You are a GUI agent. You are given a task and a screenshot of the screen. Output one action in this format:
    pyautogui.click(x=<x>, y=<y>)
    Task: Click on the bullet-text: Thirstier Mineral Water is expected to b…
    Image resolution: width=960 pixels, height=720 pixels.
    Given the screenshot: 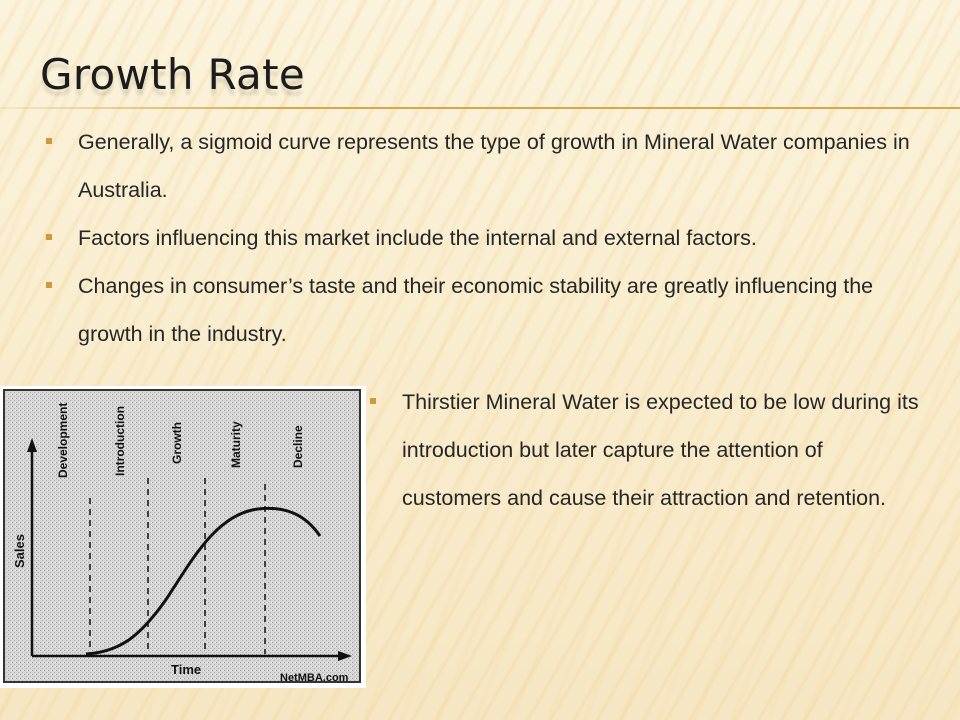 What is the action you would take?
    pyautogui.click(x=660, y=450)
    